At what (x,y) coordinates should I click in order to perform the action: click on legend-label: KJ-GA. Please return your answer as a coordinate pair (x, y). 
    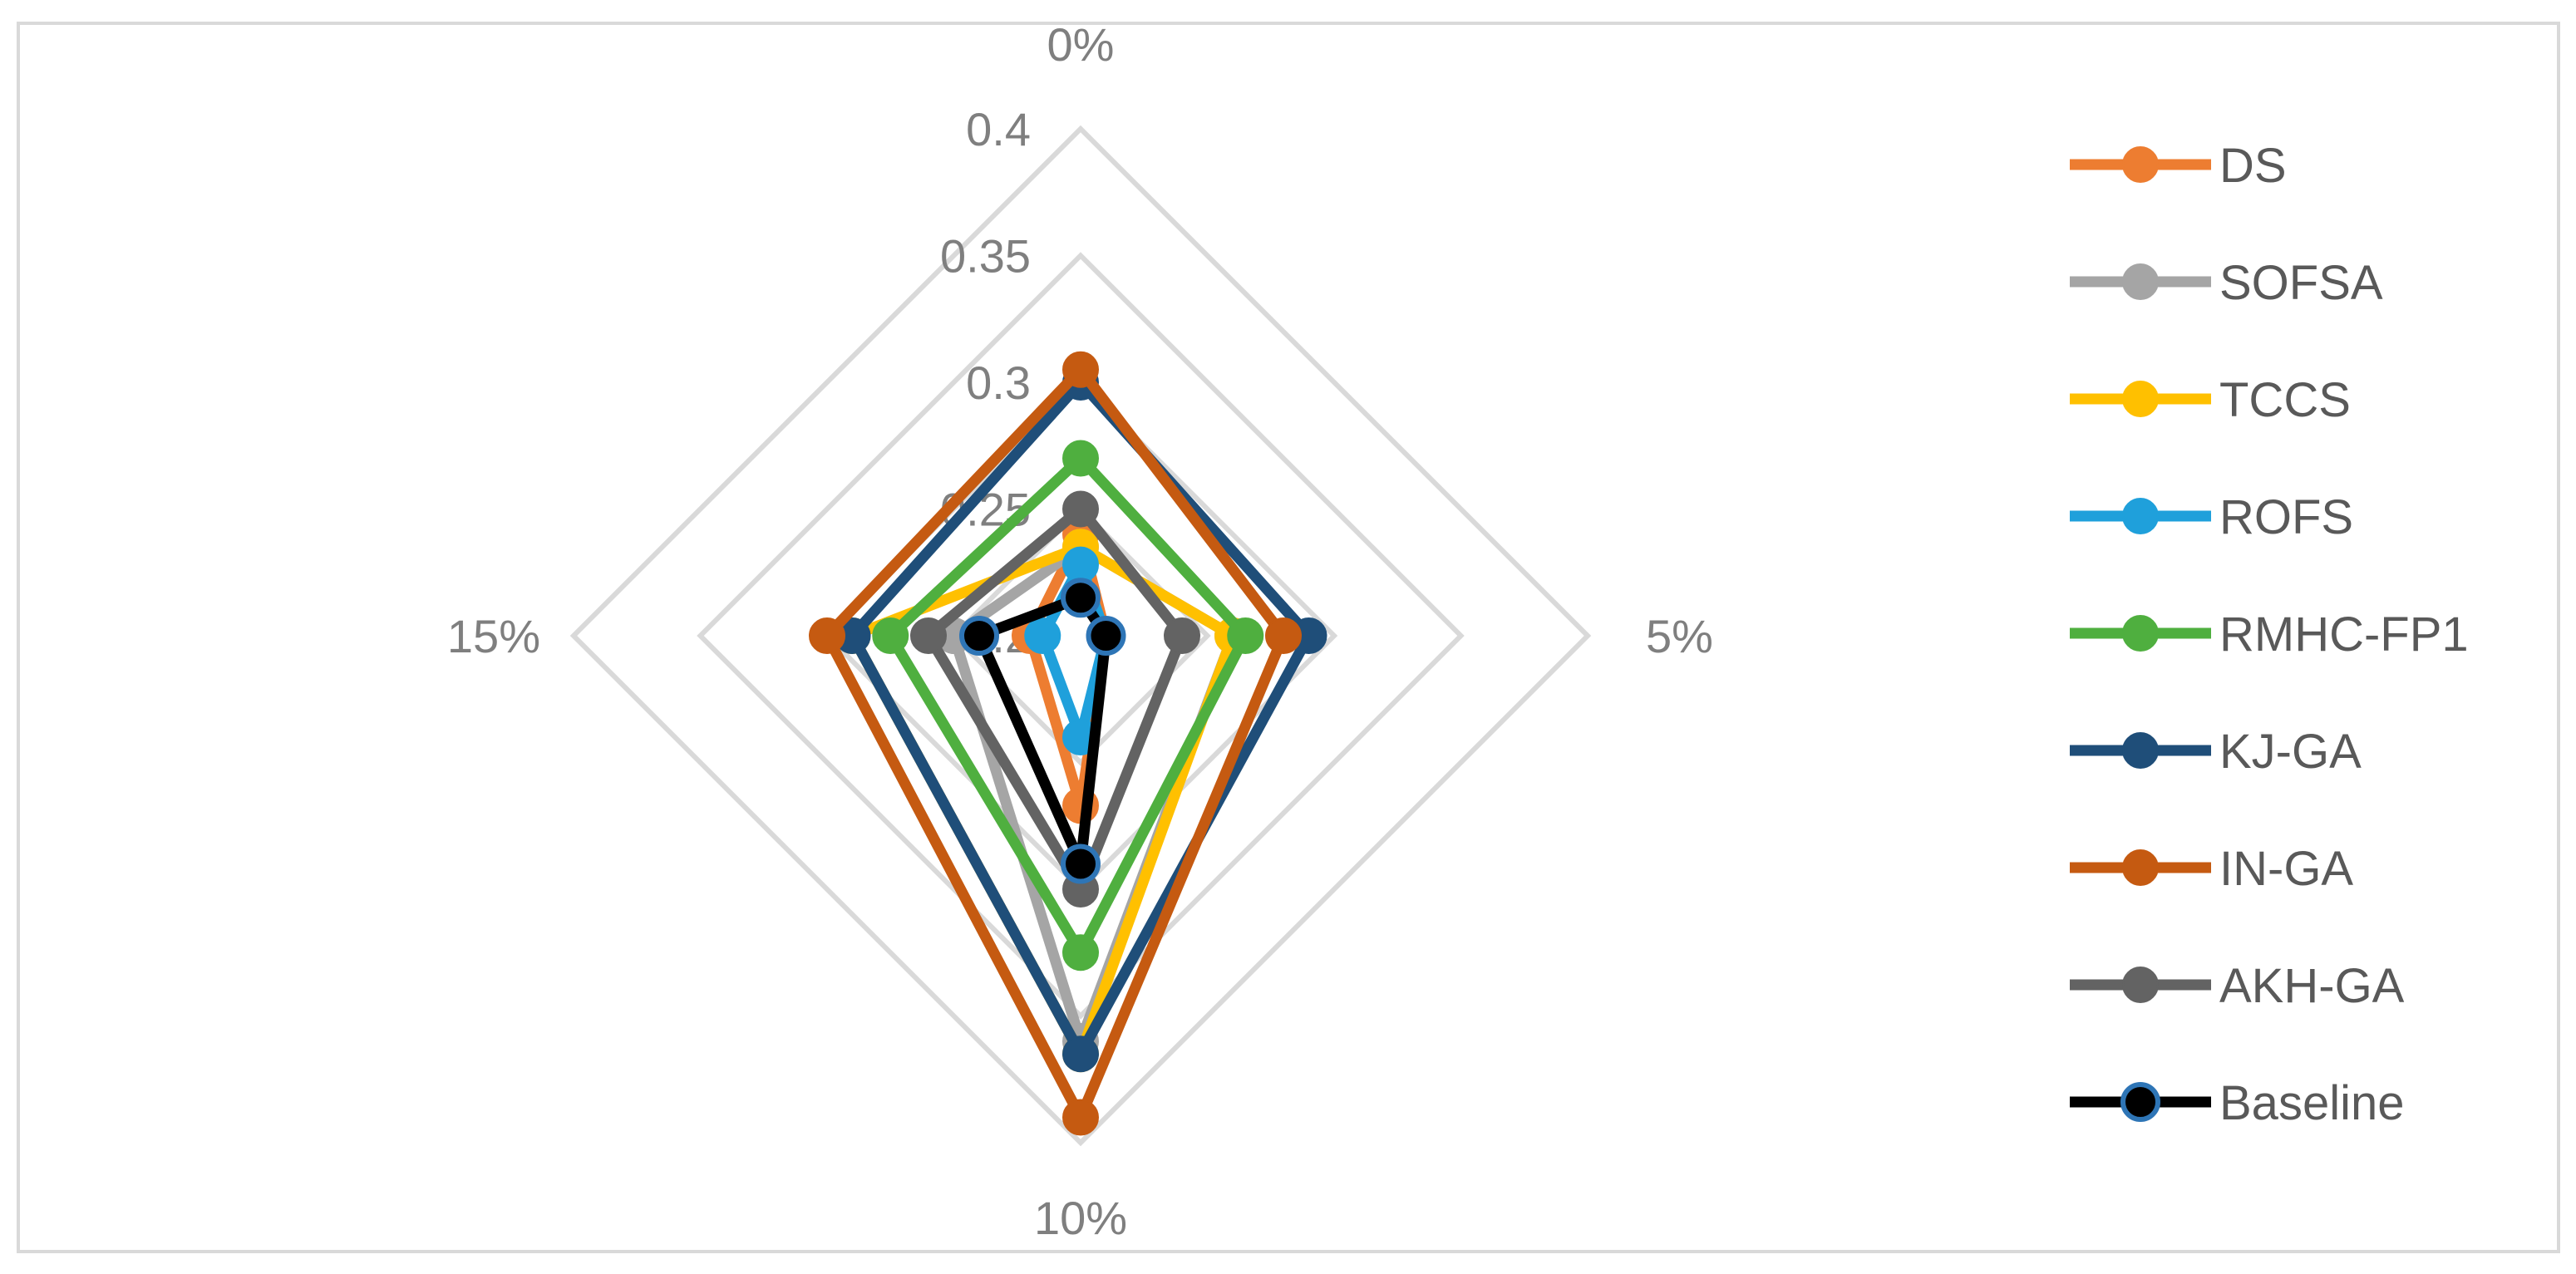
    Looking at the image, I should click on (2290, 752).